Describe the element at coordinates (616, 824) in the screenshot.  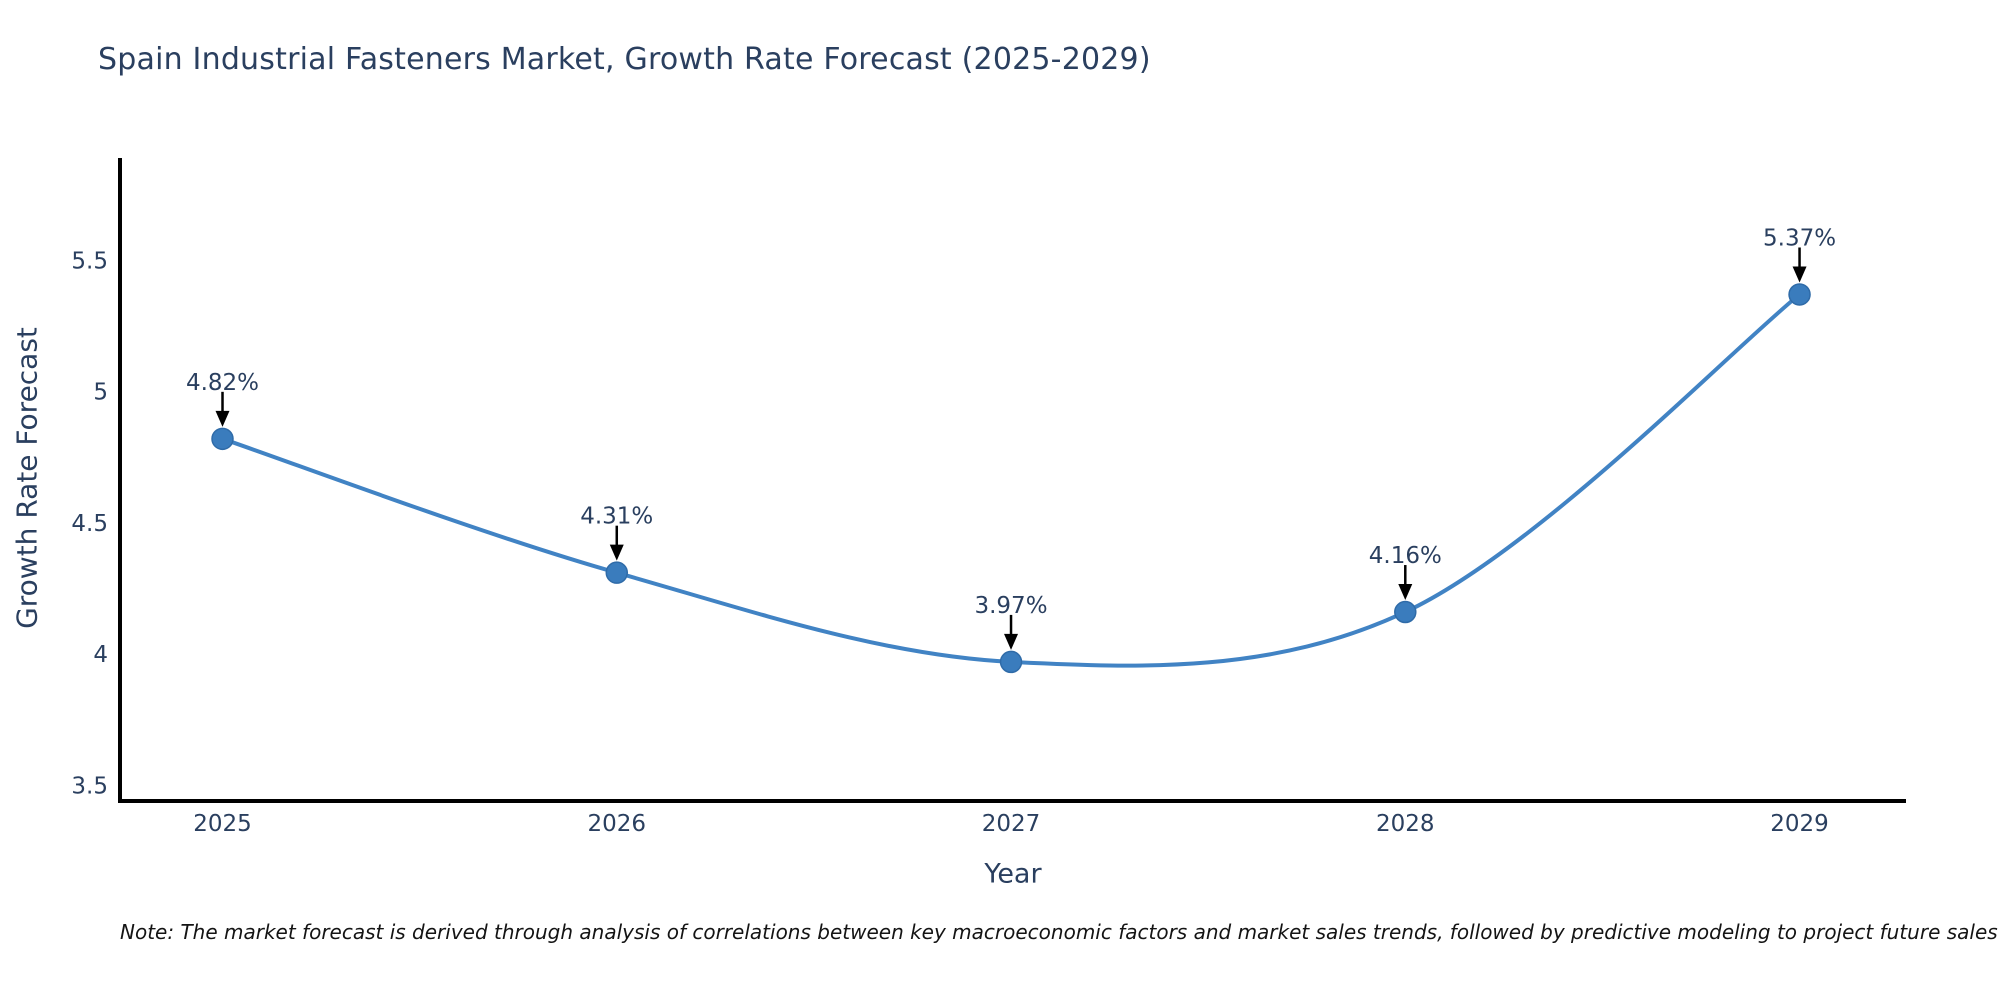
I see `x-tick-label: 2026` at that location.